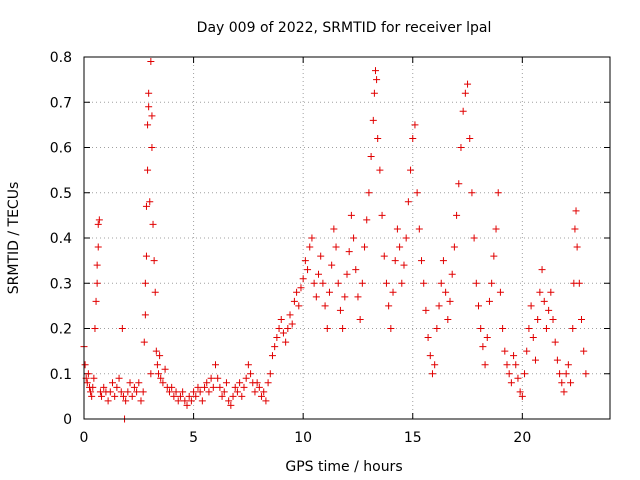 This screenshot has width=640, height=480. I want to click on x-tick-label: 5, so click(193, 438).